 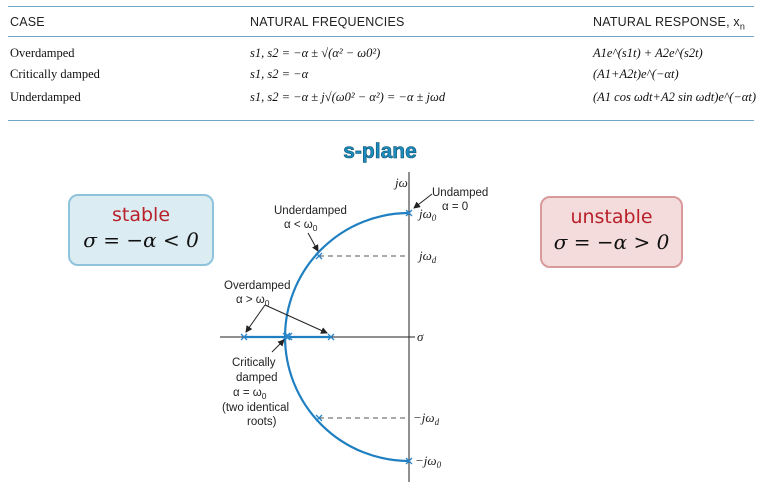 I want to click on svg-text: α < ω0, so click(x=301, y=226).